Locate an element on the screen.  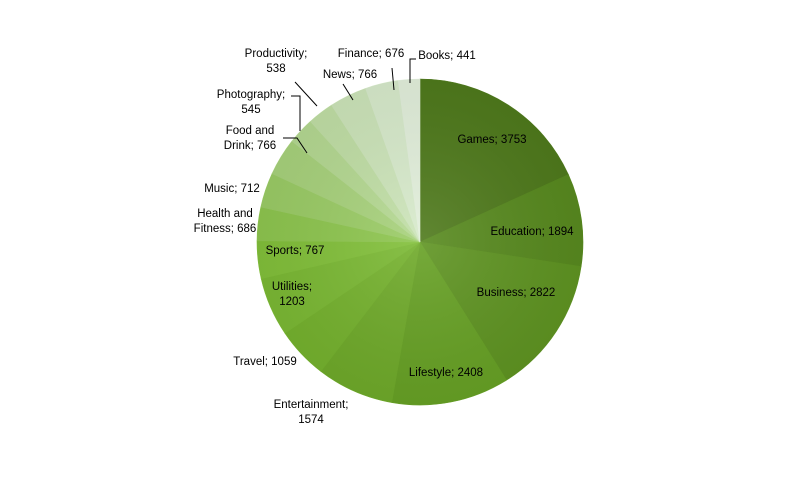
data-label-education: Education; 1894 is located at coordinates (532, 232).